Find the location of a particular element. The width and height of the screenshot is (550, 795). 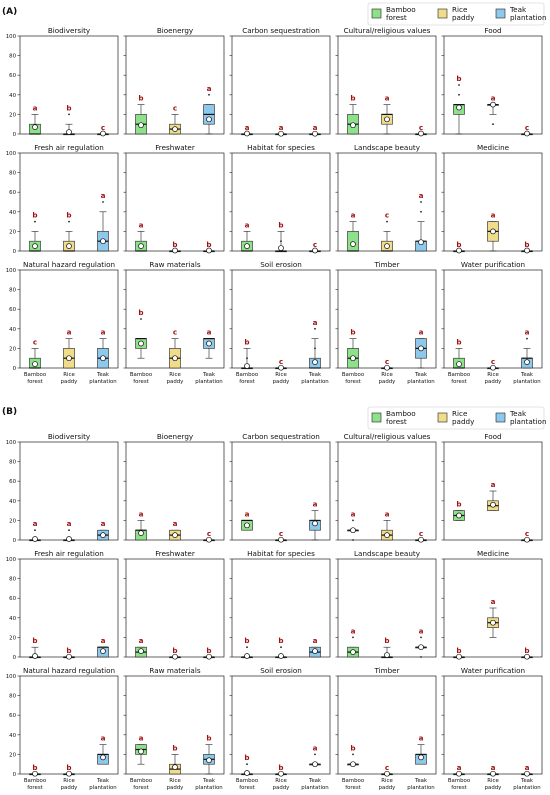

subplot-title: Cultural/religious values is located at coordinates (387, 30).